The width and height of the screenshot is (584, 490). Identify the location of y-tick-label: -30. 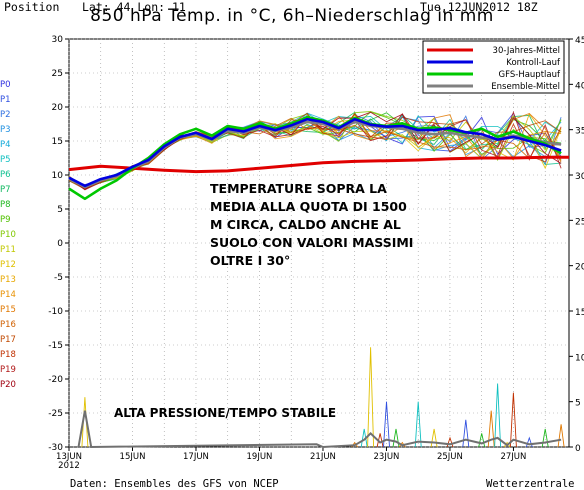
(55, 448).